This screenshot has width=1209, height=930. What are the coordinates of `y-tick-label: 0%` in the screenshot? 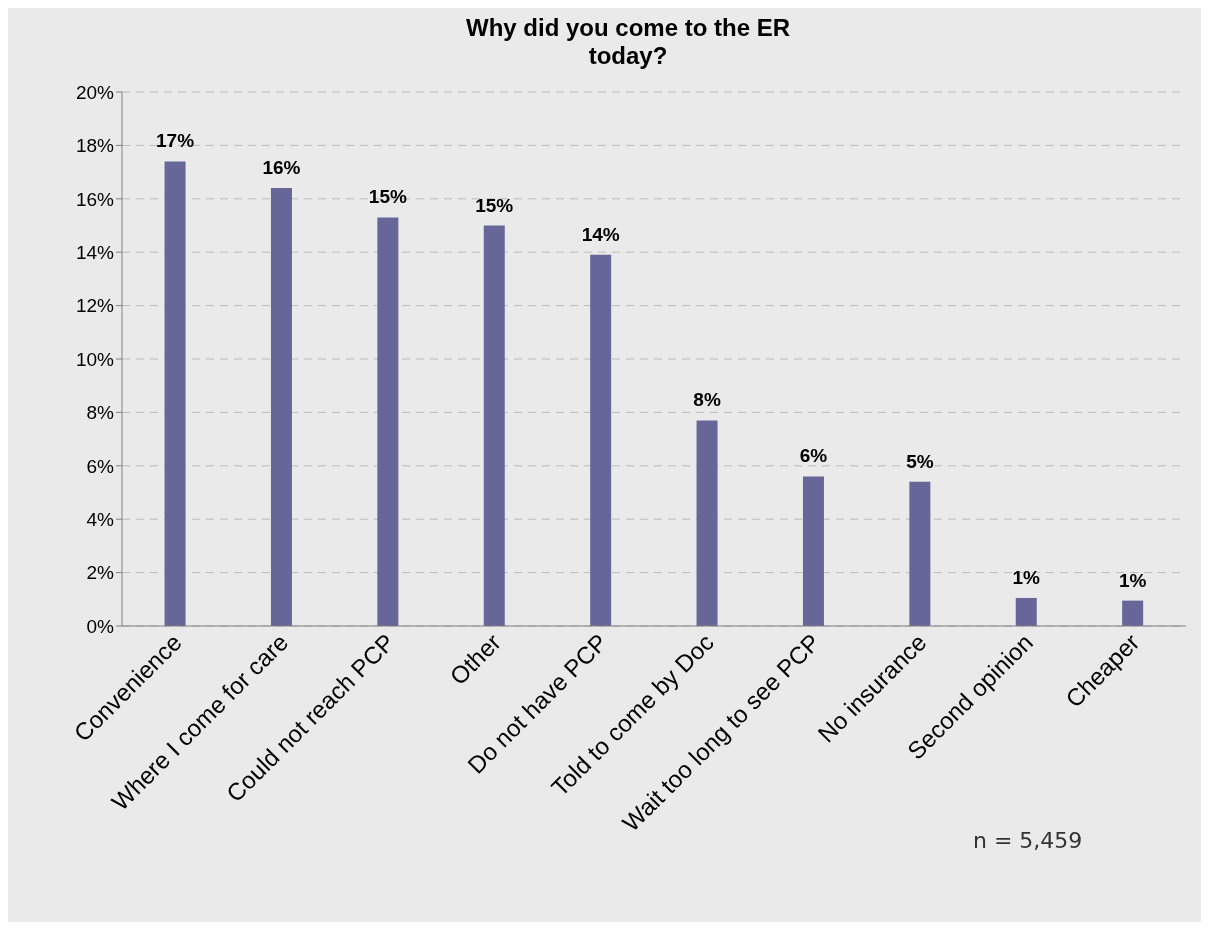 It's located at (100, 626).